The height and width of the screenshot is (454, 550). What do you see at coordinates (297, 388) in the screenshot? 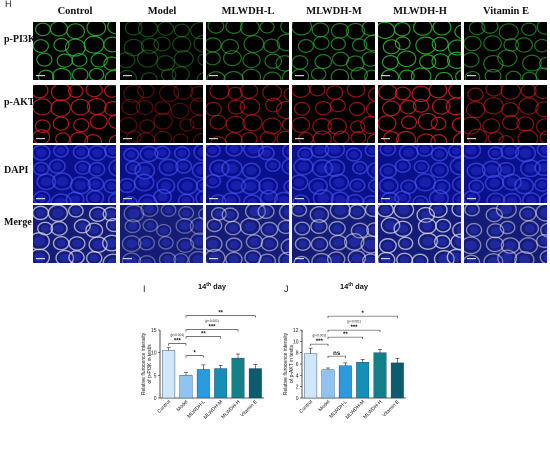
I see `y-tick-label: 2` at bounding box center [297, 388].